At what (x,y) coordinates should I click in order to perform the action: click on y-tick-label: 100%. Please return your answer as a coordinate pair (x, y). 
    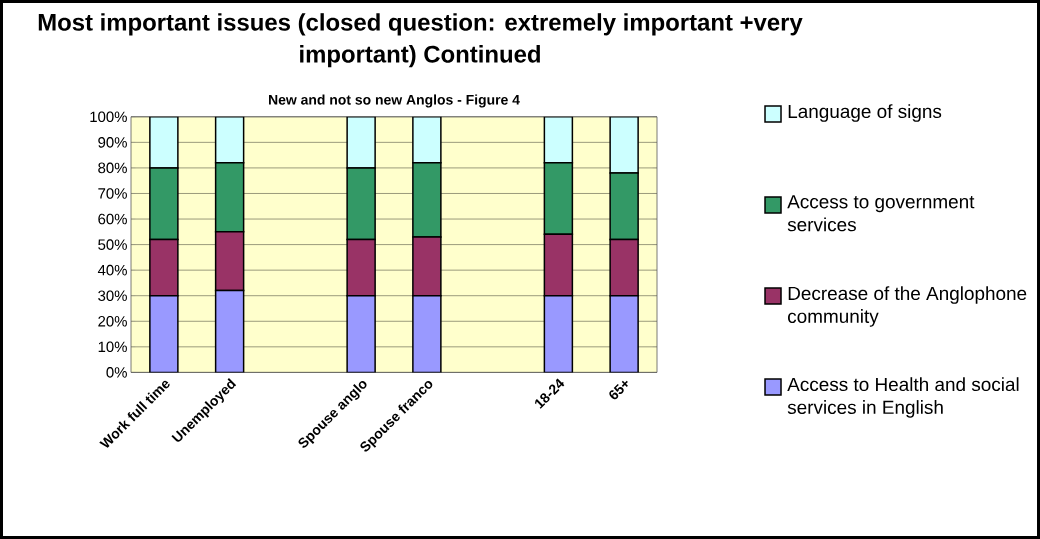
    Looking at the image, I should click on (108, 117).